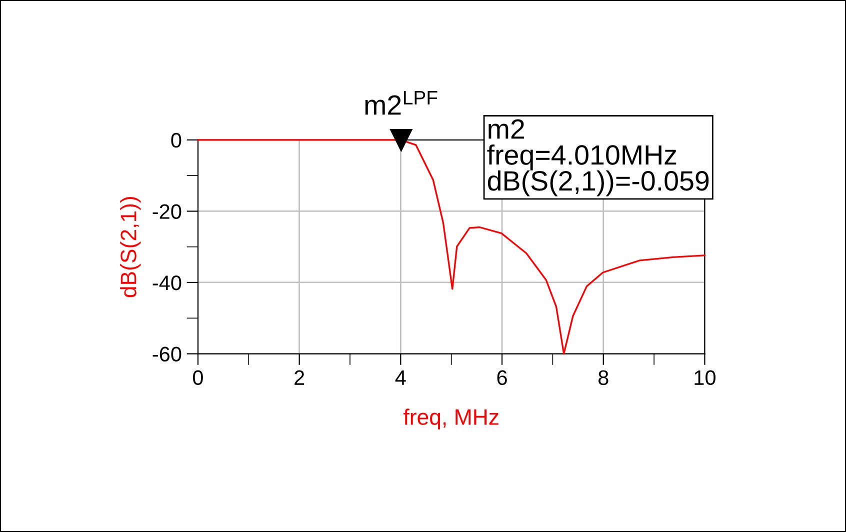 The height and width of the screenshot is (532, 846). Describe the element at coordinates (197, 378) in the screenshot. I see `x-tick-label: 0` at that location.